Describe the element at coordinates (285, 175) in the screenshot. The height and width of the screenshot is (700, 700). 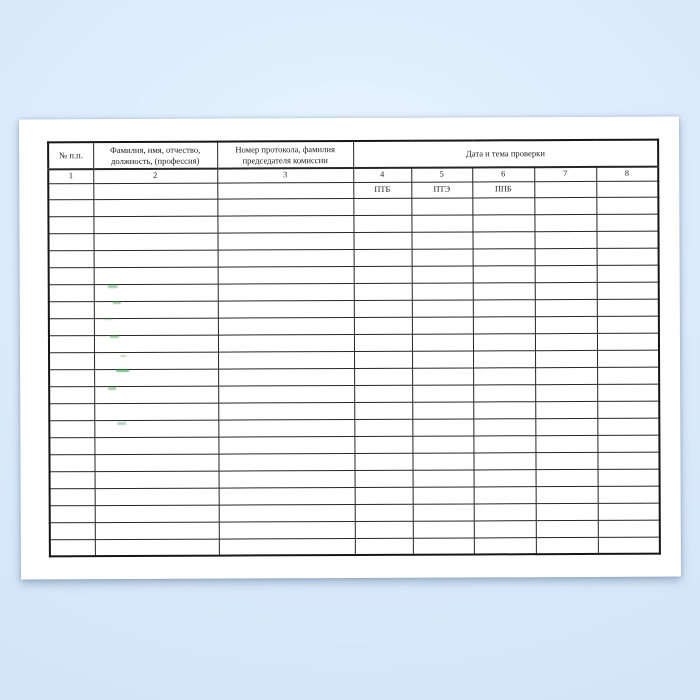
I see `column-number: 3` at that location.